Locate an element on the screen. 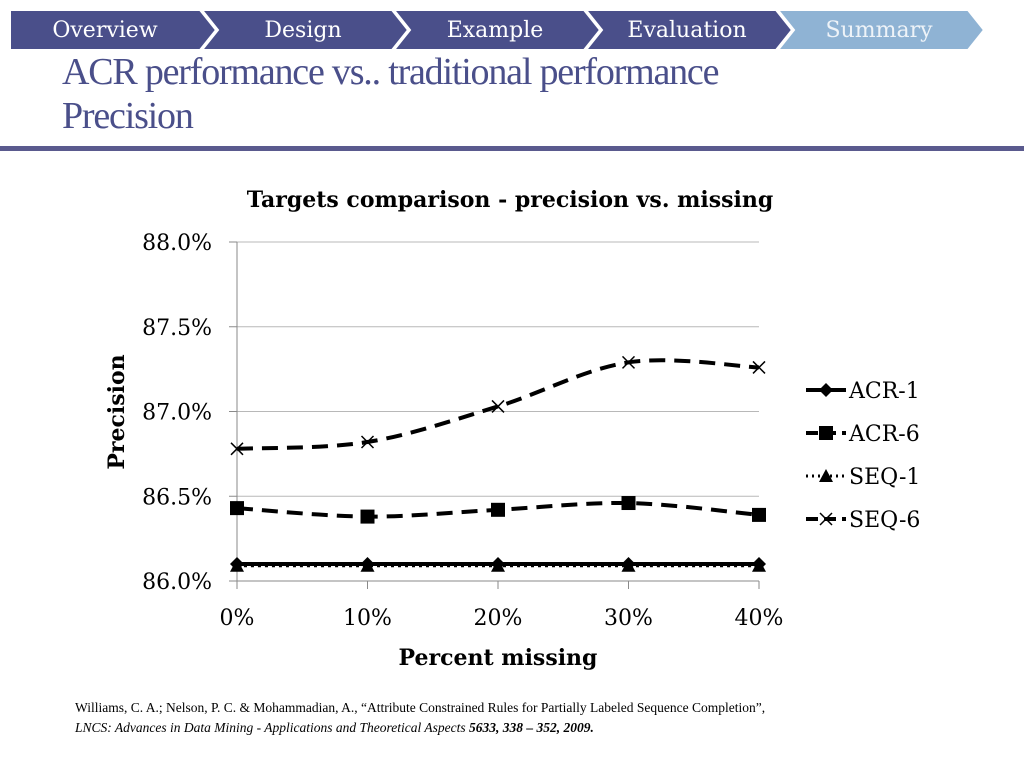 This screenshot has height=768, width=1024. nav-tab-label: Evaluation is located at coordinates (686, 30).